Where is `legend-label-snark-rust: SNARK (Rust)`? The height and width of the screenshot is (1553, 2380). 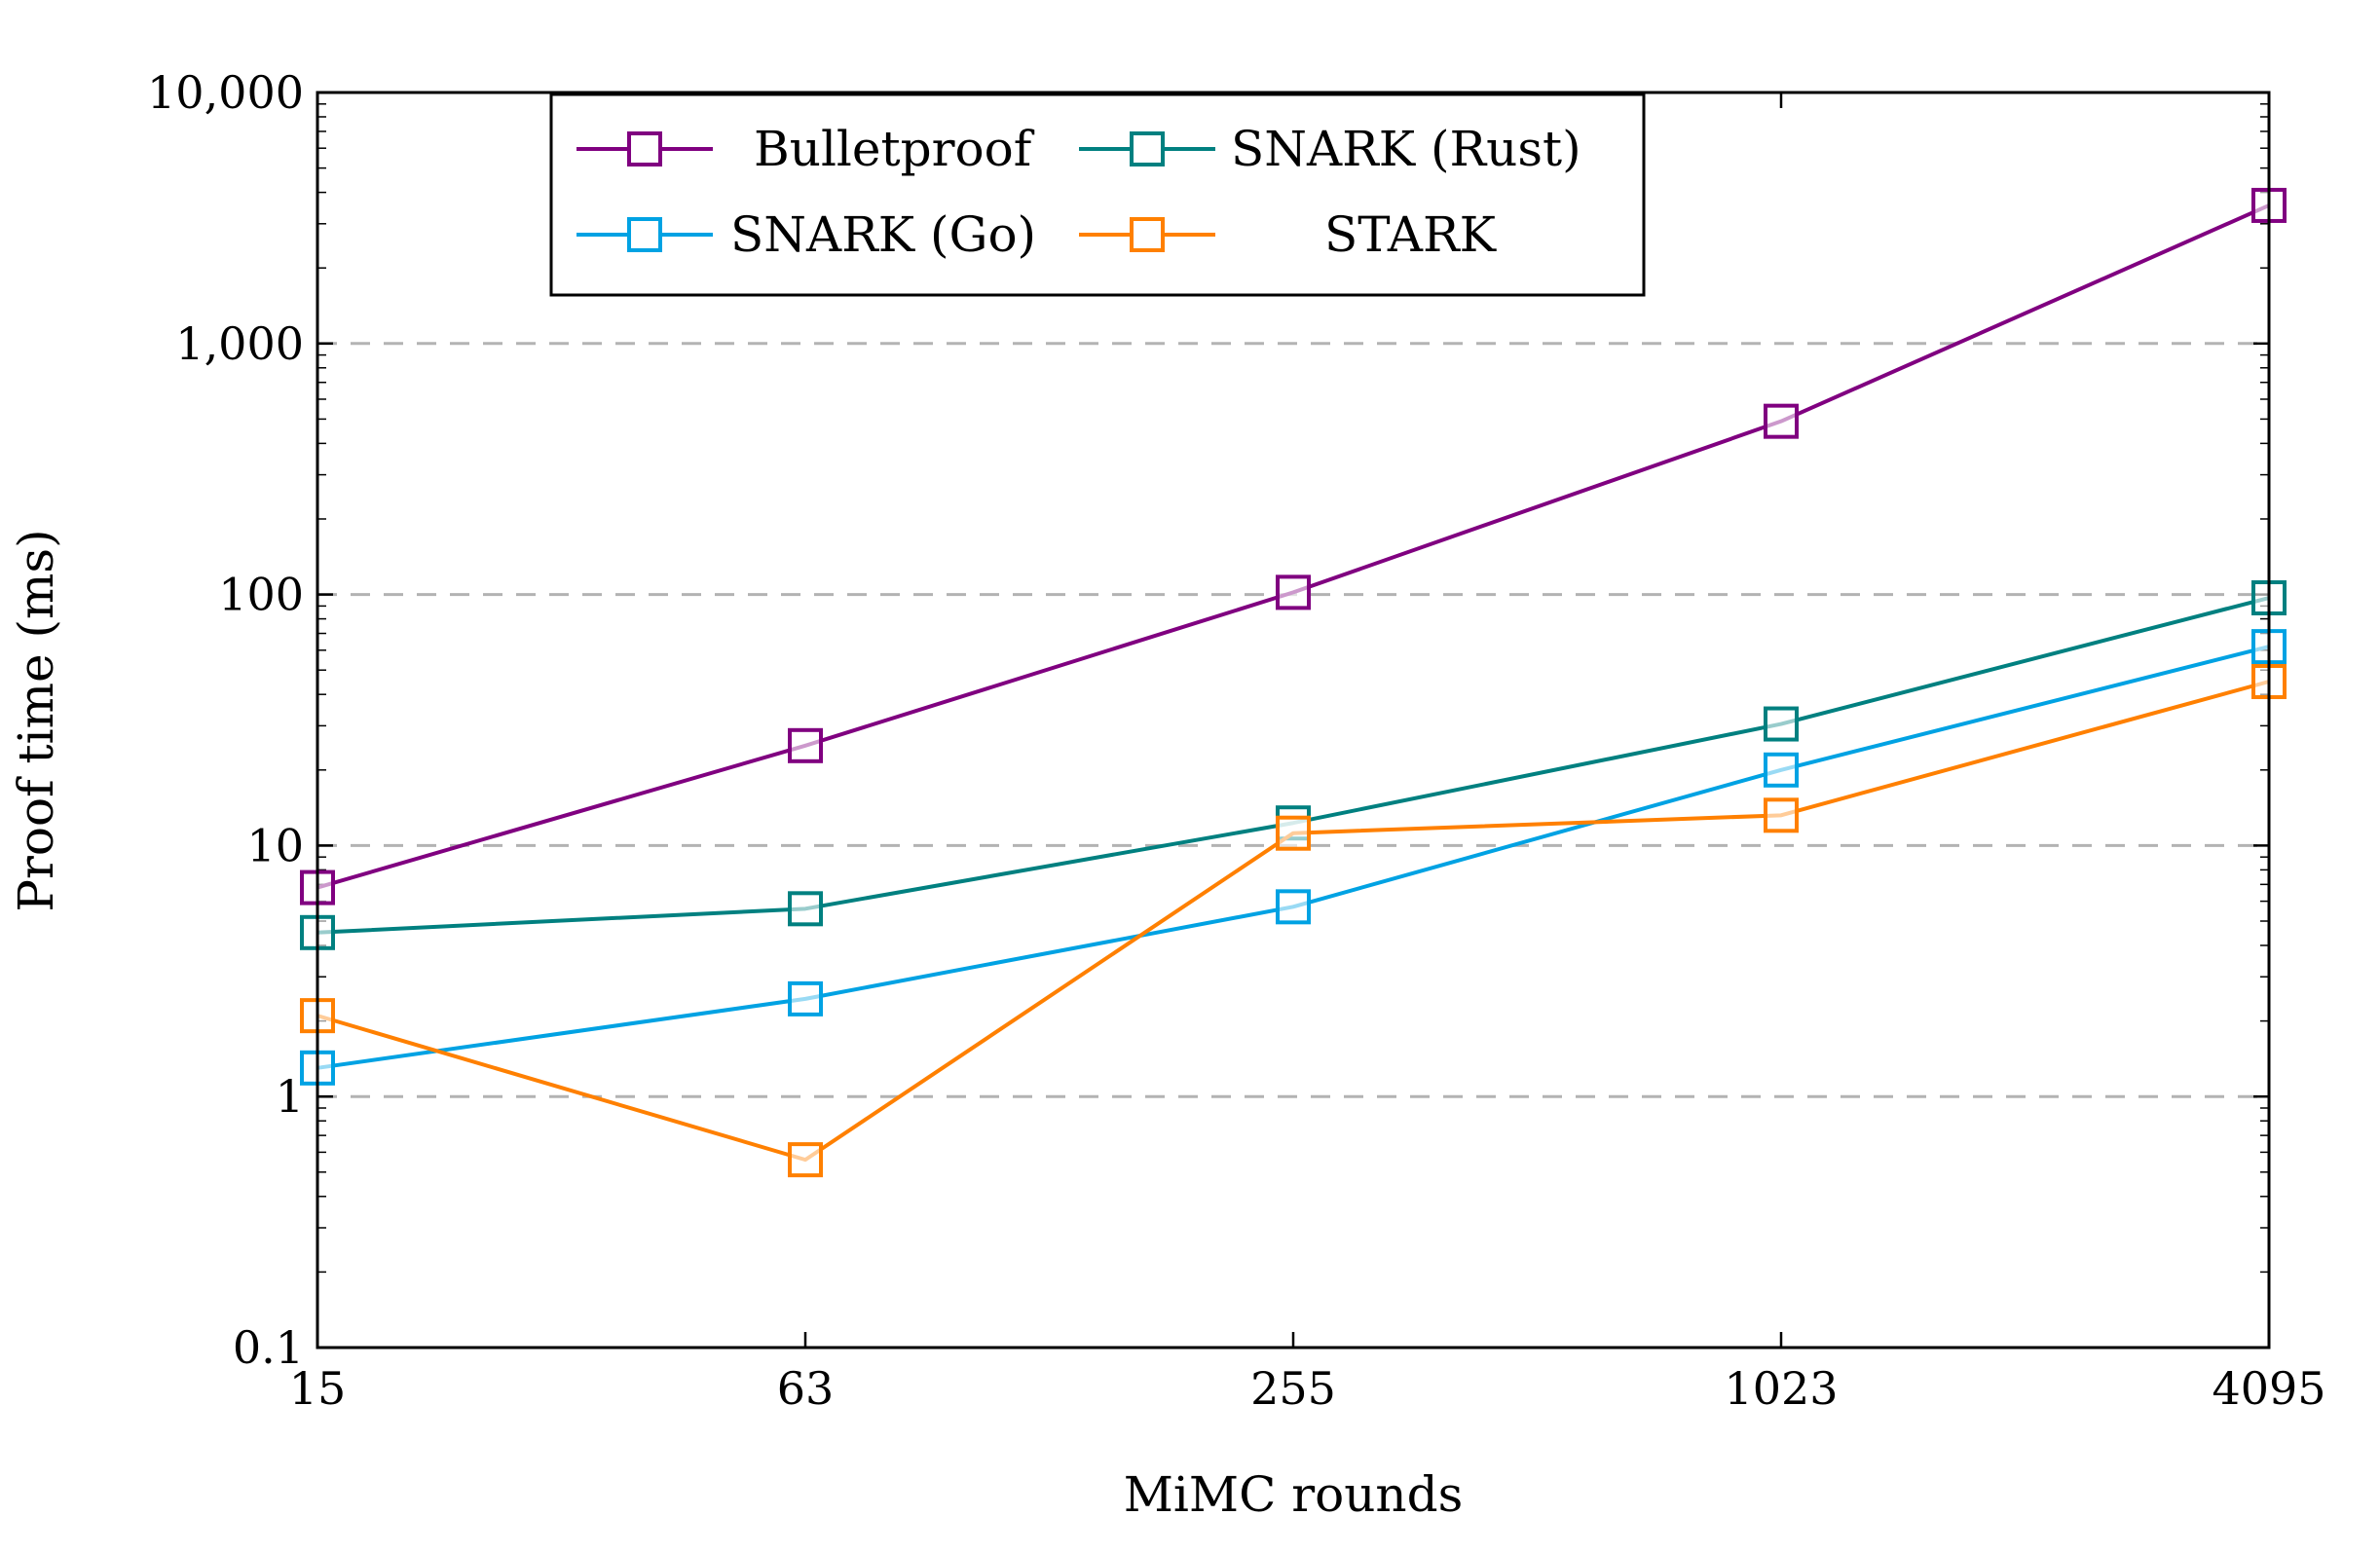
legend-label-snark-rust: SNARK (Rust) is located at coordinates (1406, 149).